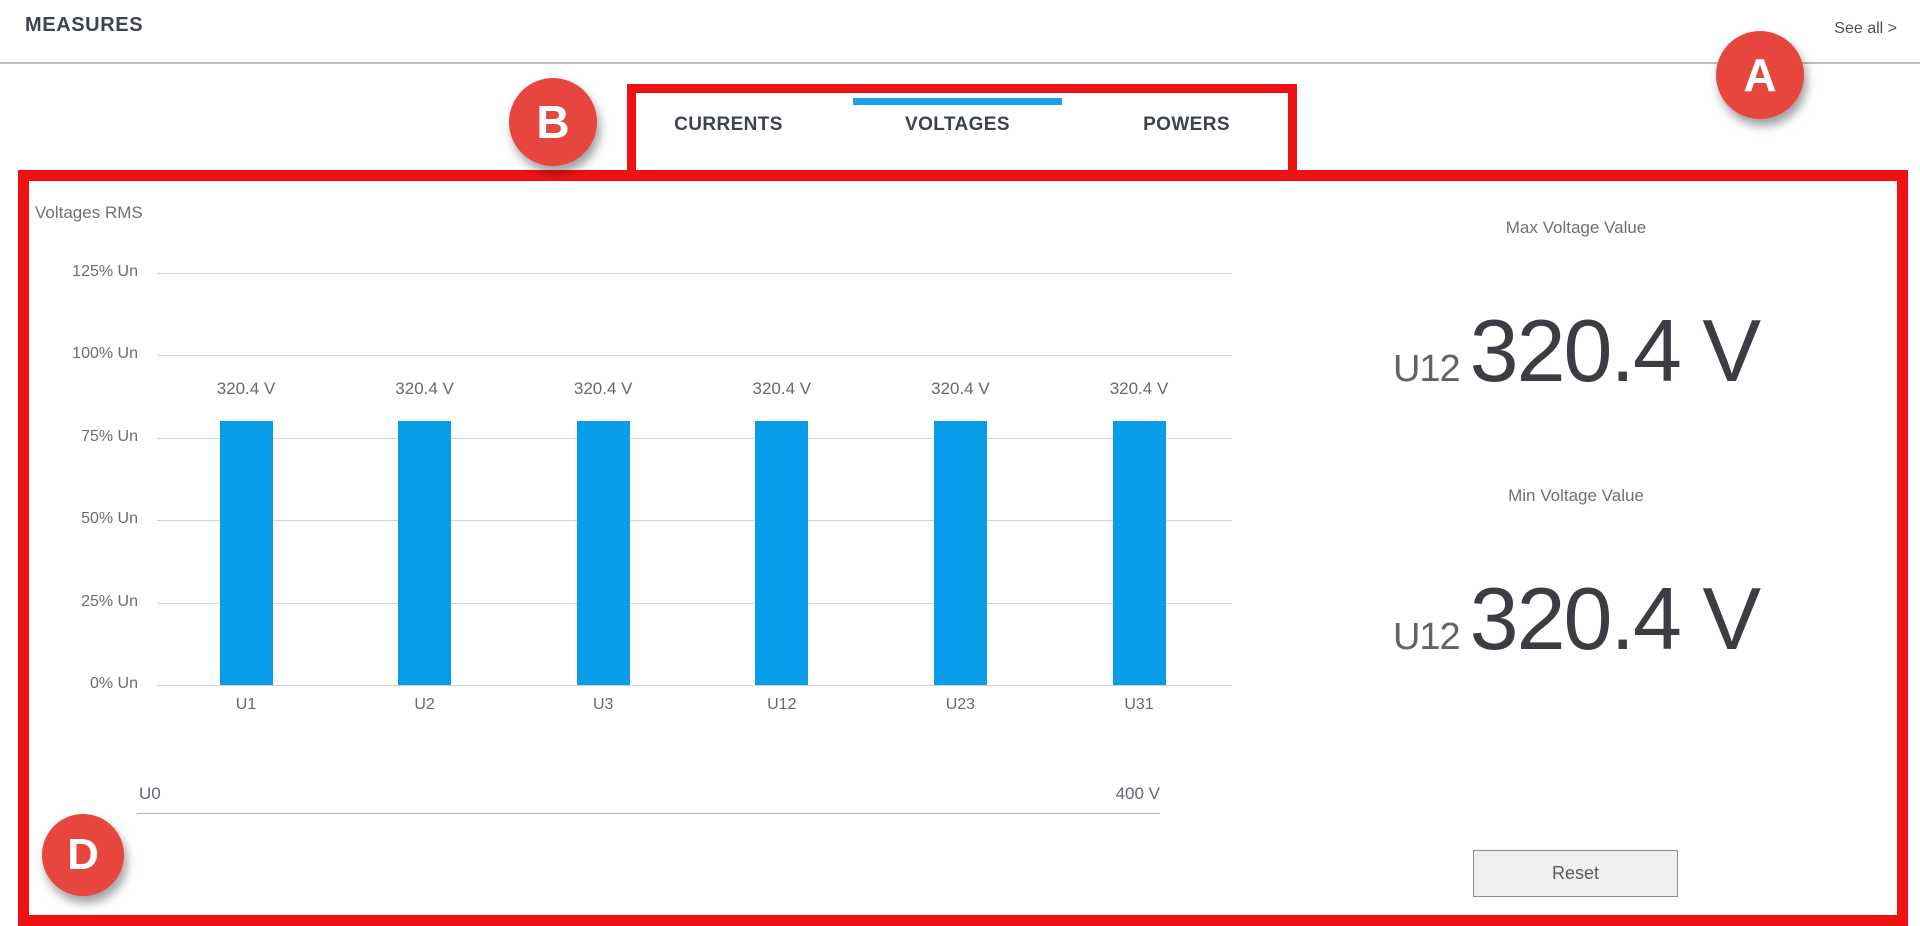  What do you see at coordinates (105, 354) in the screenshot?
I see `y-axis-tick-label: 100% Un` at bounding box center [105, 354].